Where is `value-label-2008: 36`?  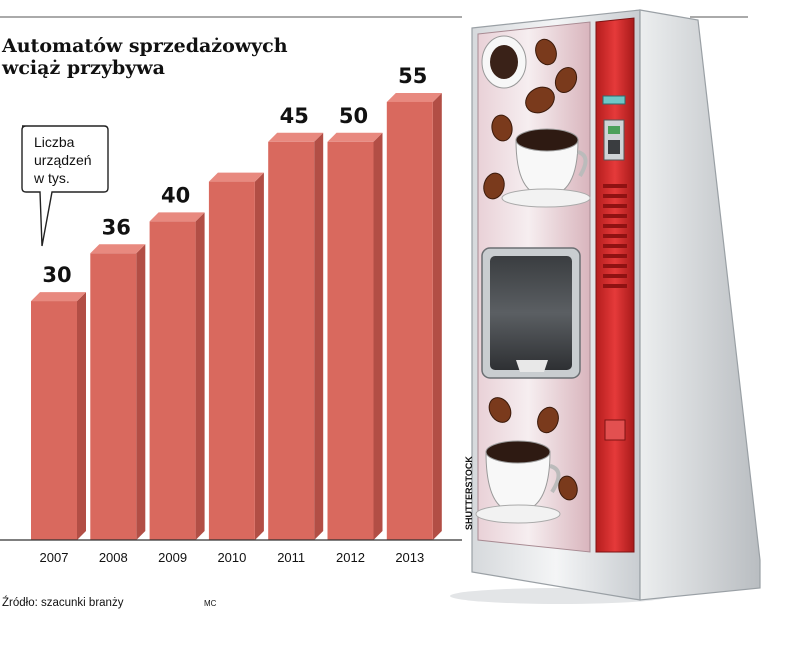 value-label-2008: 36 is located at coordinates (116, 227).